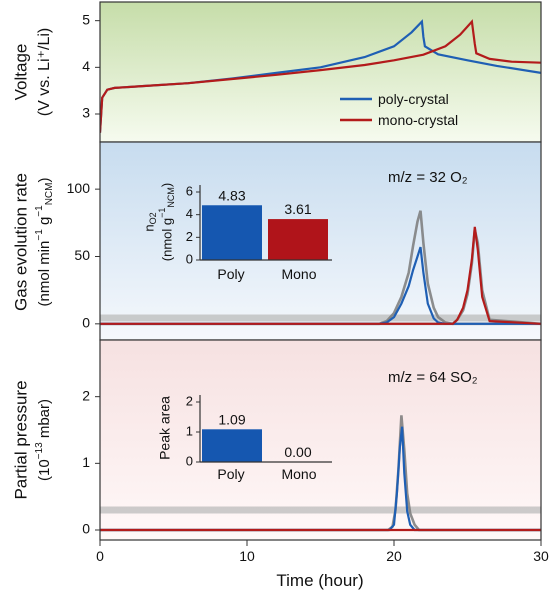 This screenshot has width=554, height=600. I want to click on pressure-tick-2: 2, so click(91, 395).